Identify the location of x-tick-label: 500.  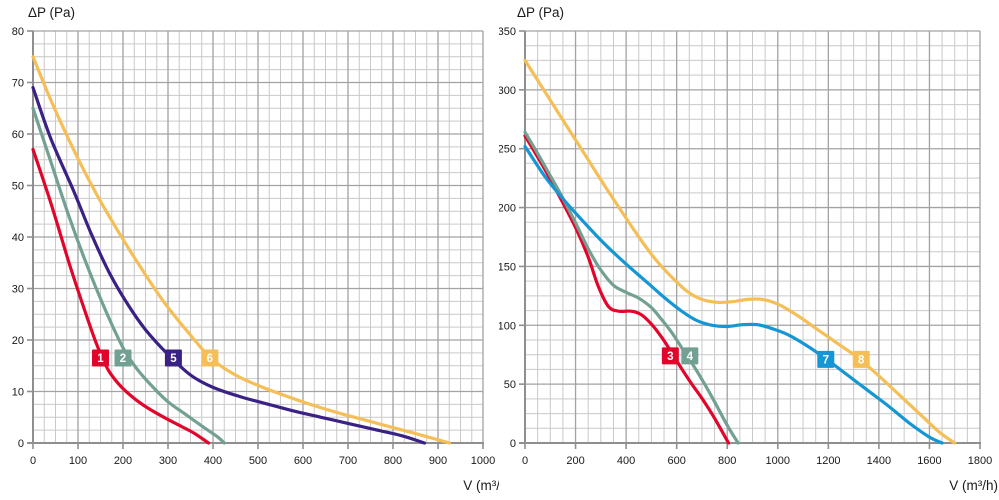
(258, 461).